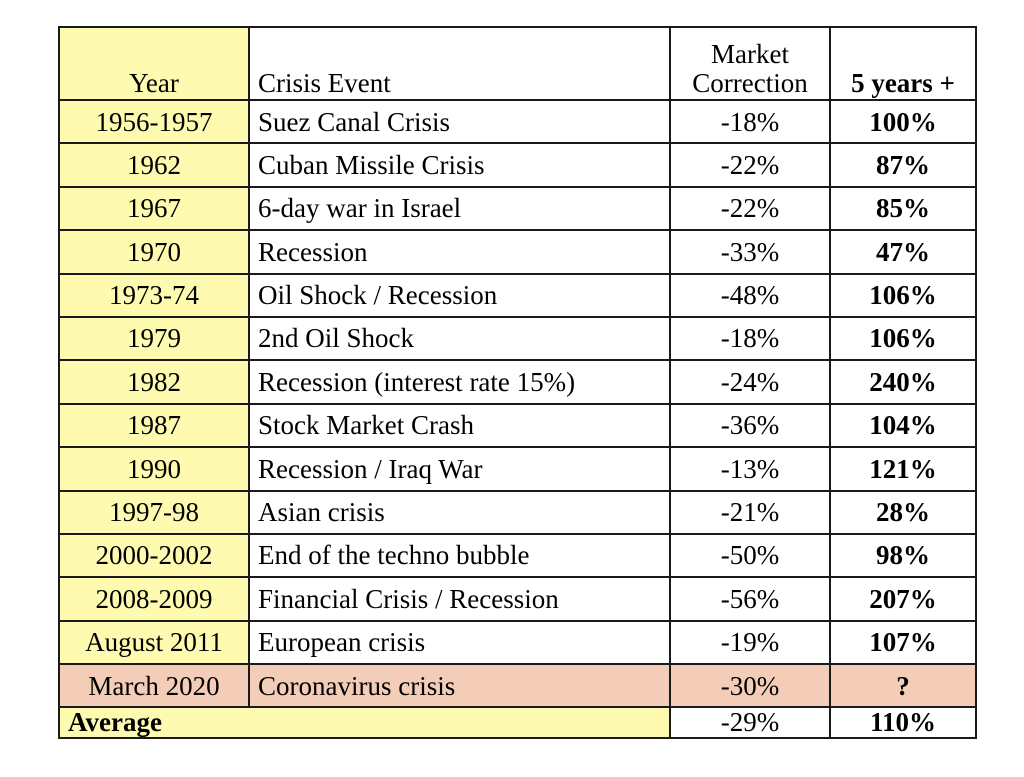  I want to click on cell-5-years-plus: ?, so click(903, 686).